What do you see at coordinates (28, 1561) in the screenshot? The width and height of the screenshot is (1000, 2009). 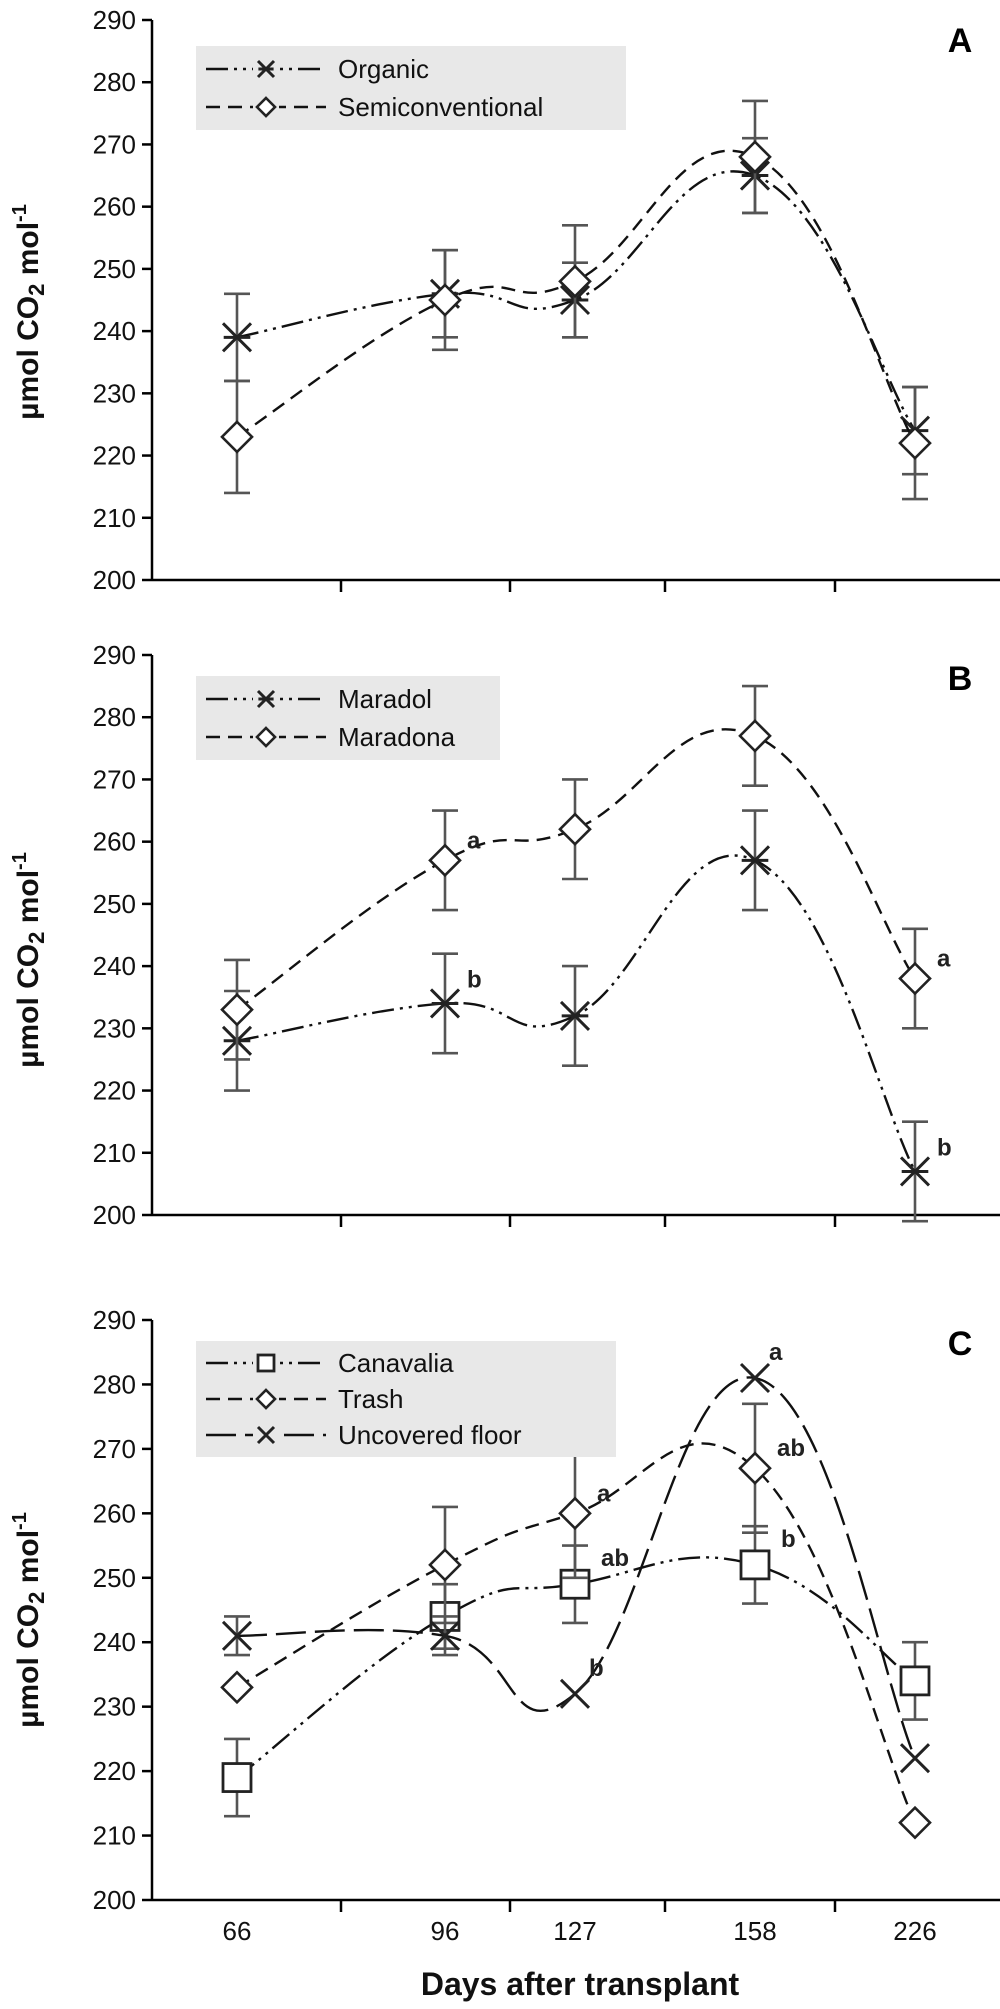 I see `panel-c-ylabel-mid: mol` at bounding box center [28, 1561].